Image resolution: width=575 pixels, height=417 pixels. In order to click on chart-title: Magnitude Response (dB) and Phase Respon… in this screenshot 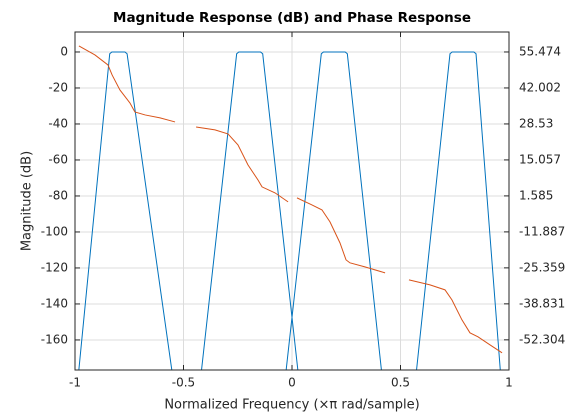, I will do `click(292, 18)`.